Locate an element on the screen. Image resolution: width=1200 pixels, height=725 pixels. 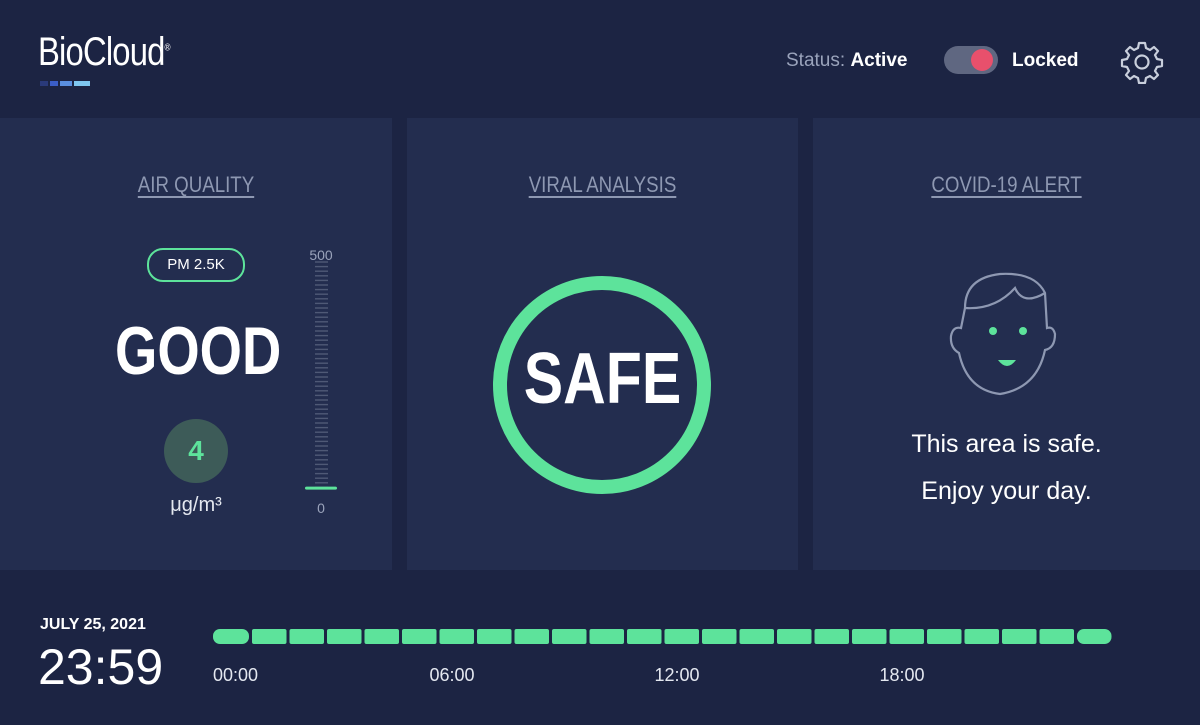
timeline-label: 00:00 is located at coordinates (235, 675).